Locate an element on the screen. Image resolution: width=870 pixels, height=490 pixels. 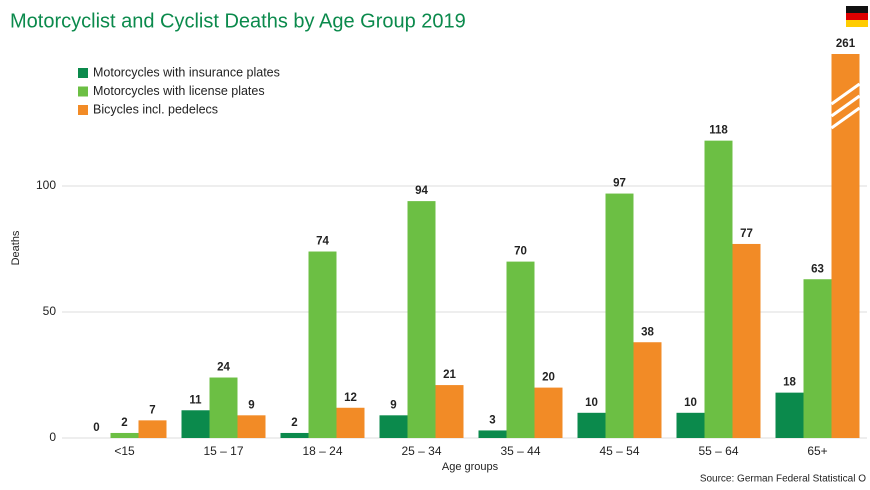
y-tick-label: 50 is located at coordinates (50, 311).